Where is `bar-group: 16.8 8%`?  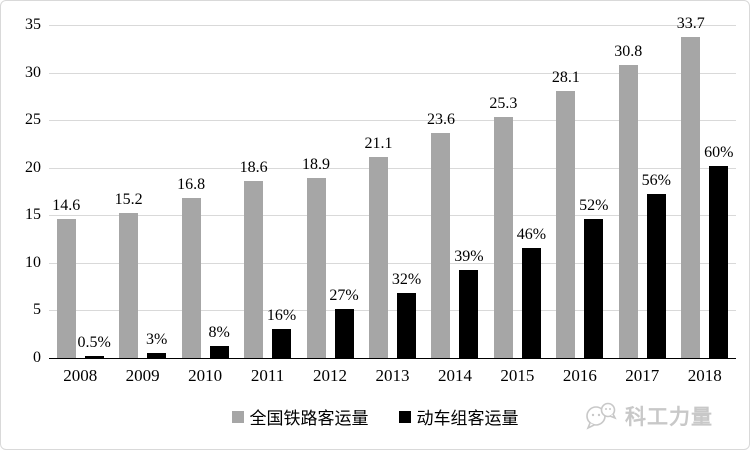 bar-group: 16.8 8% is located at coordinates (205, 191).